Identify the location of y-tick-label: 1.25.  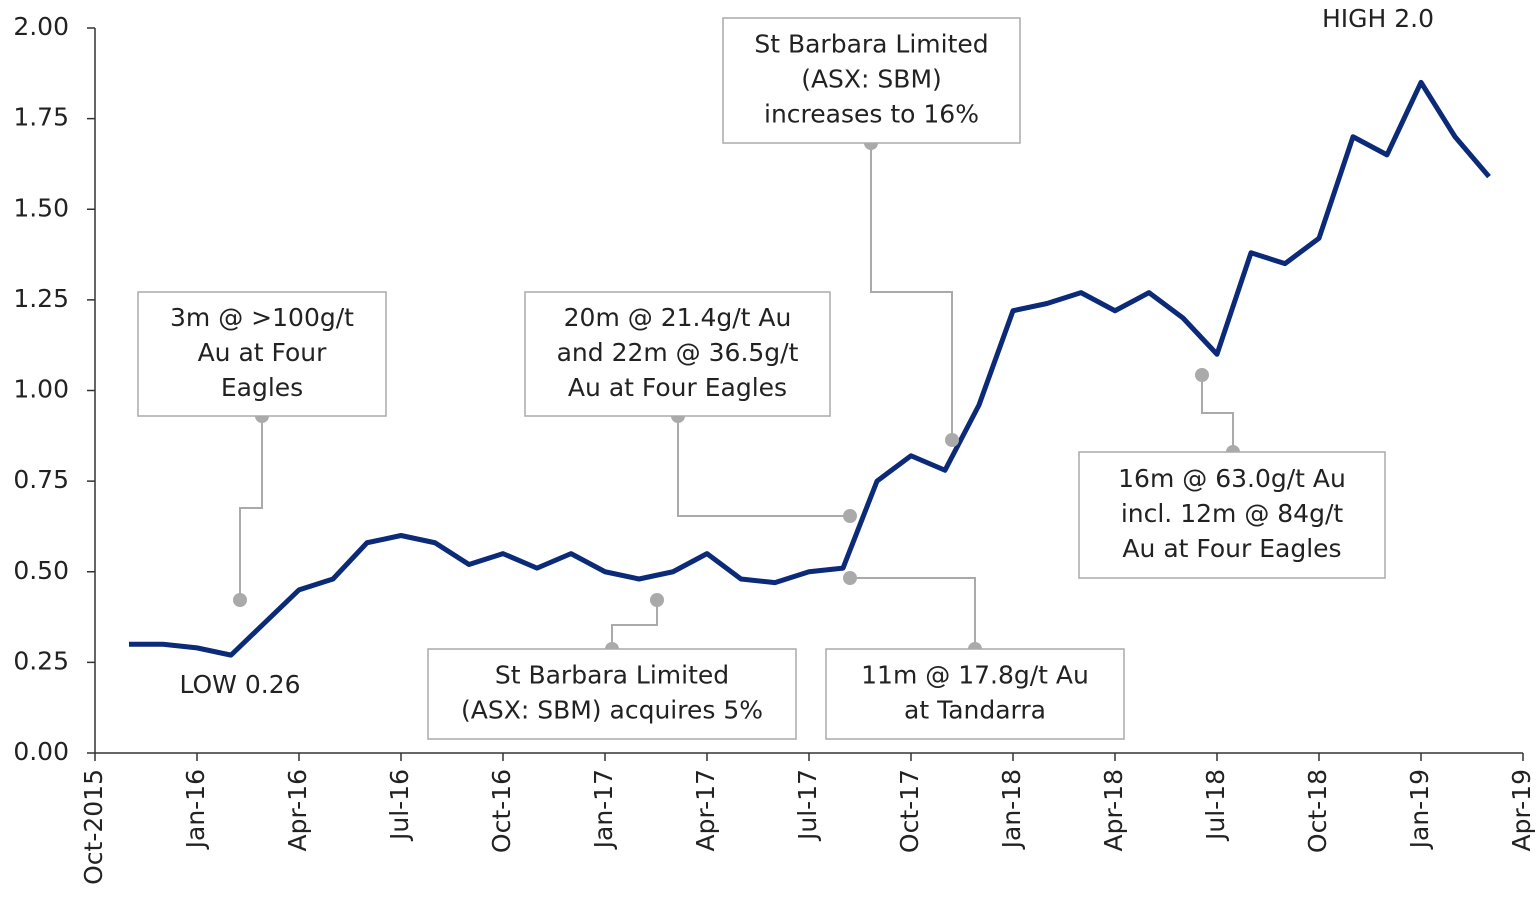
(41, 298).